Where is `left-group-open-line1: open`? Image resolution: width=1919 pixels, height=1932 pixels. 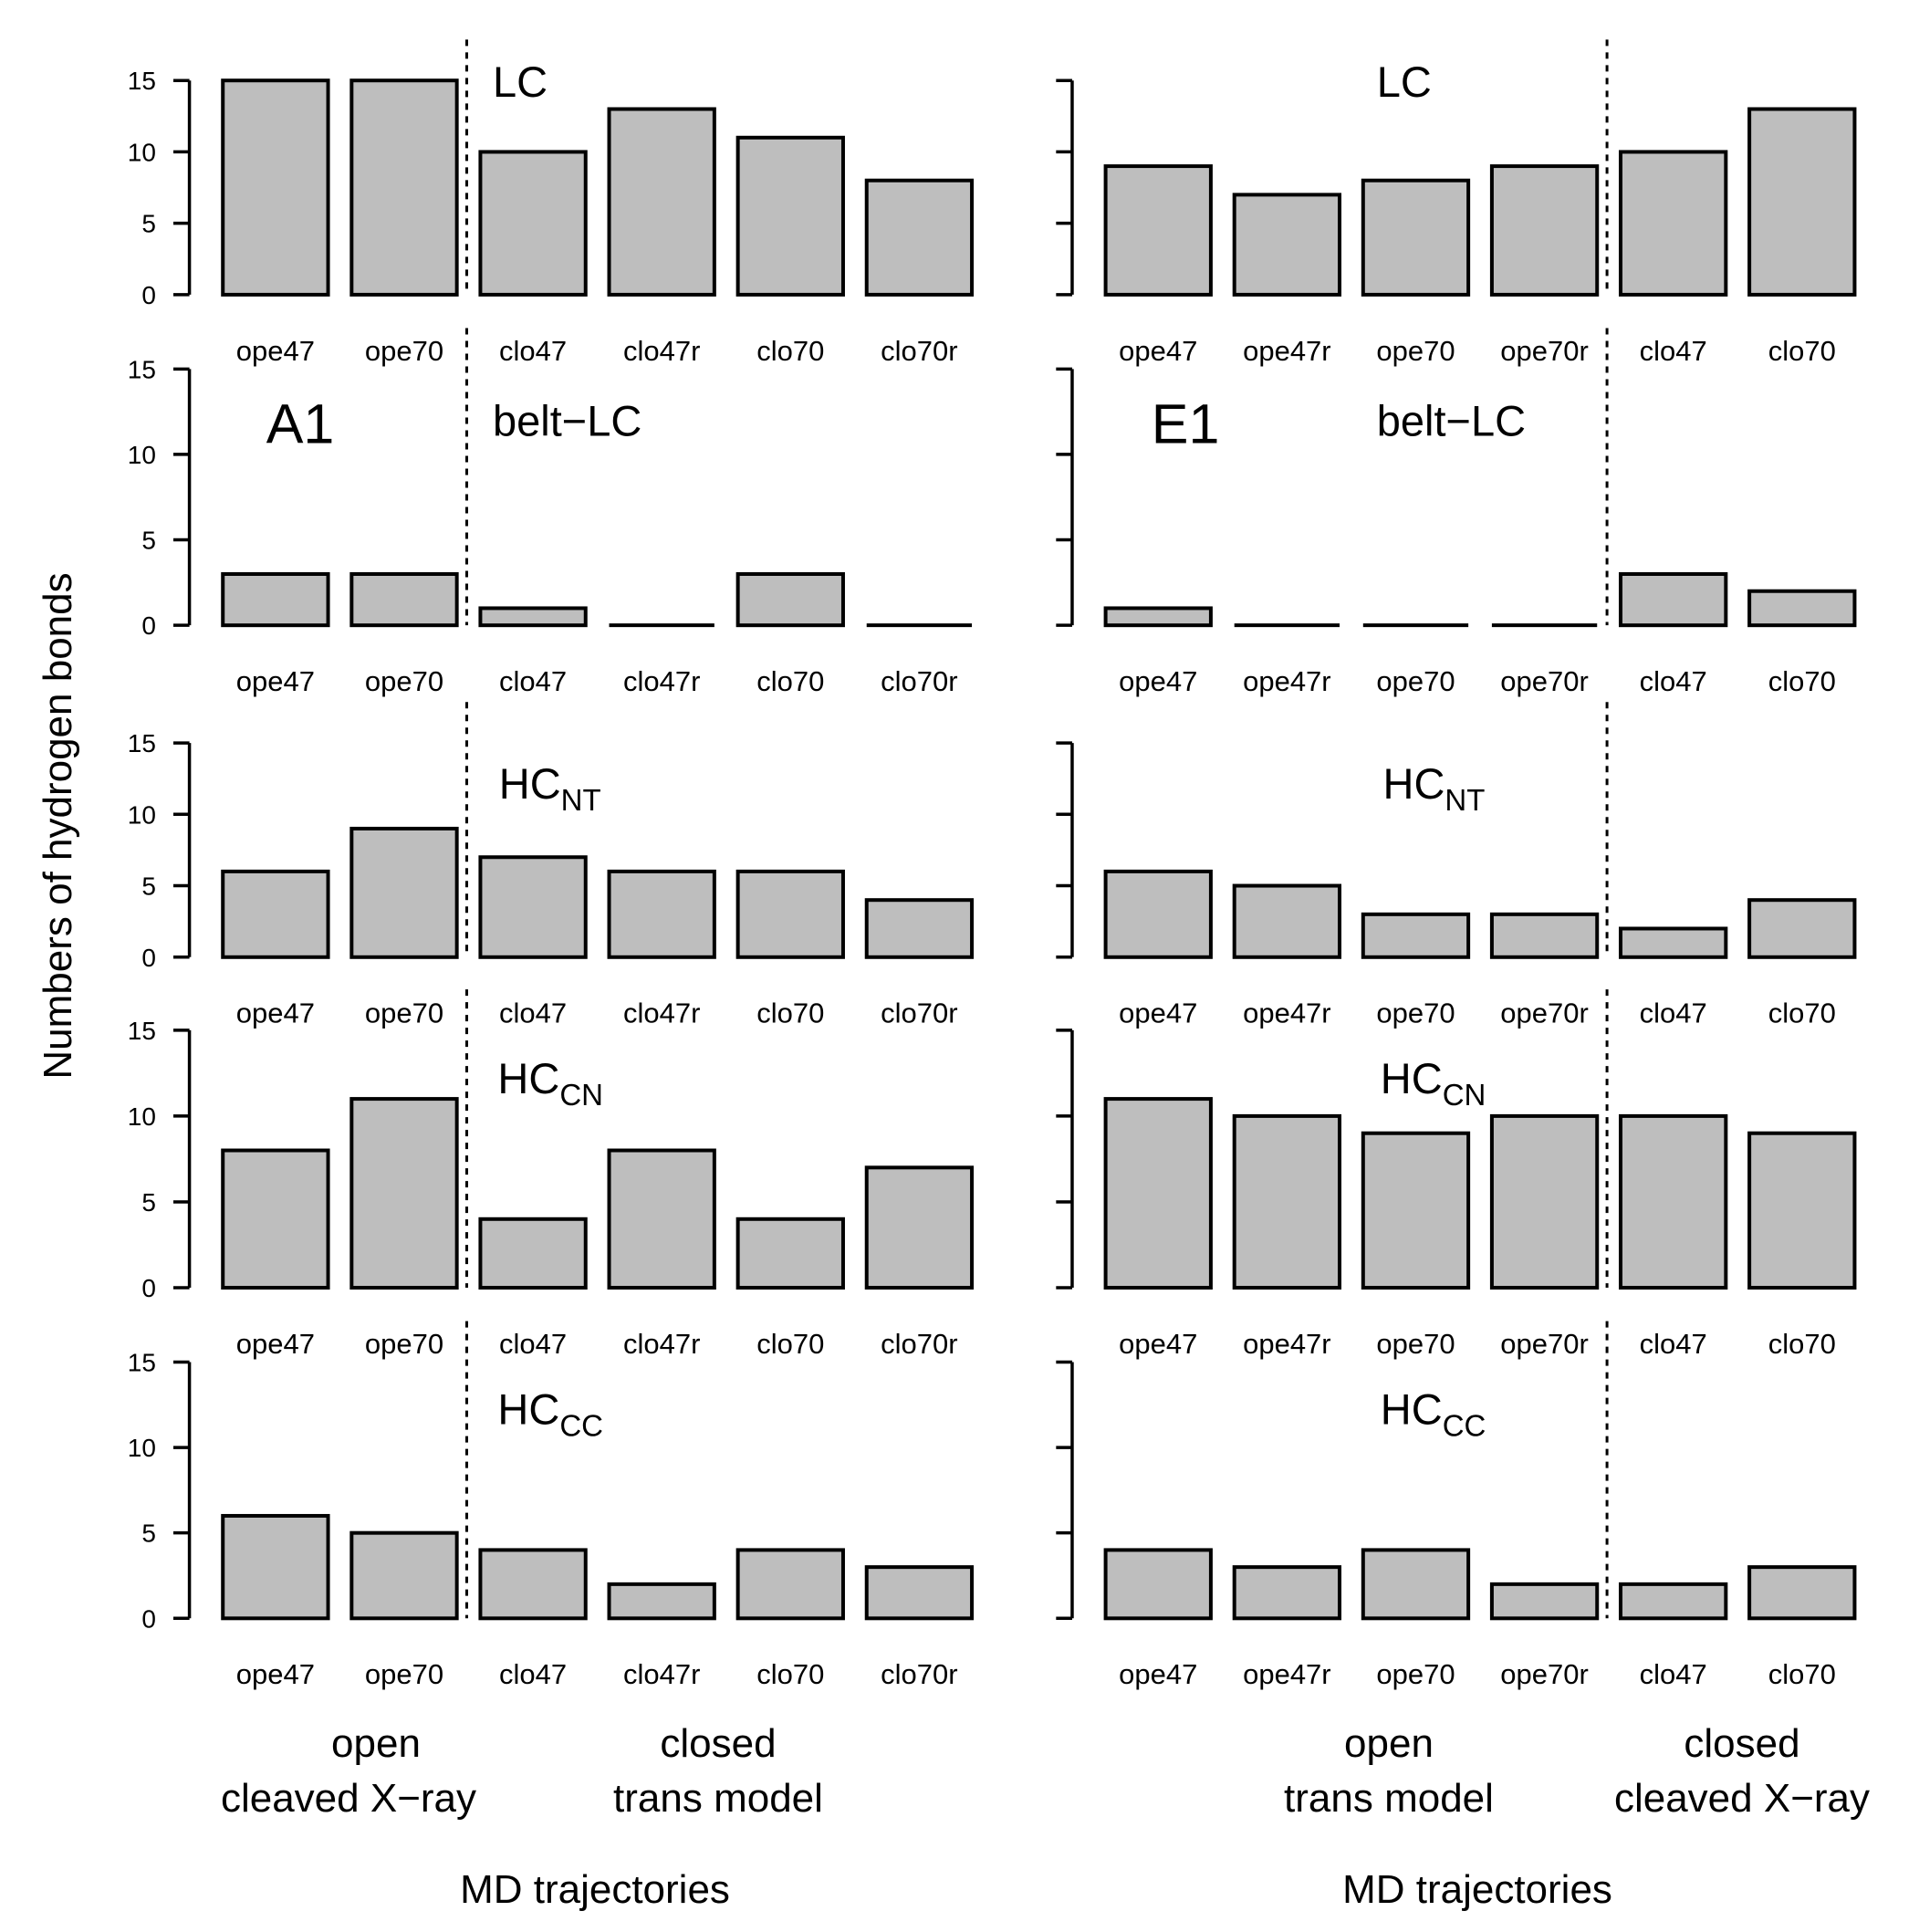 left-group-open-line1: open is located at coordinates (376, 1743).